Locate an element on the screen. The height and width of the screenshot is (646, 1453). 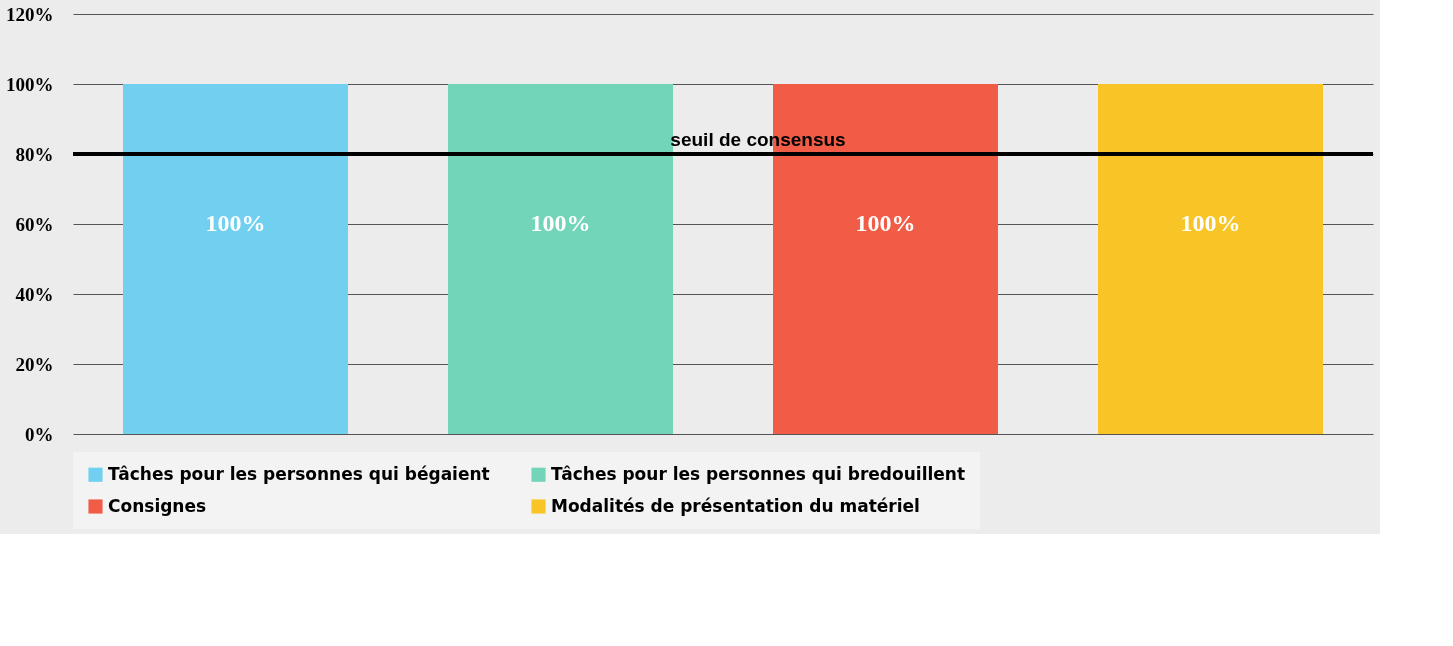
y-tick-label: 60% is located at coordinates (34, 224).